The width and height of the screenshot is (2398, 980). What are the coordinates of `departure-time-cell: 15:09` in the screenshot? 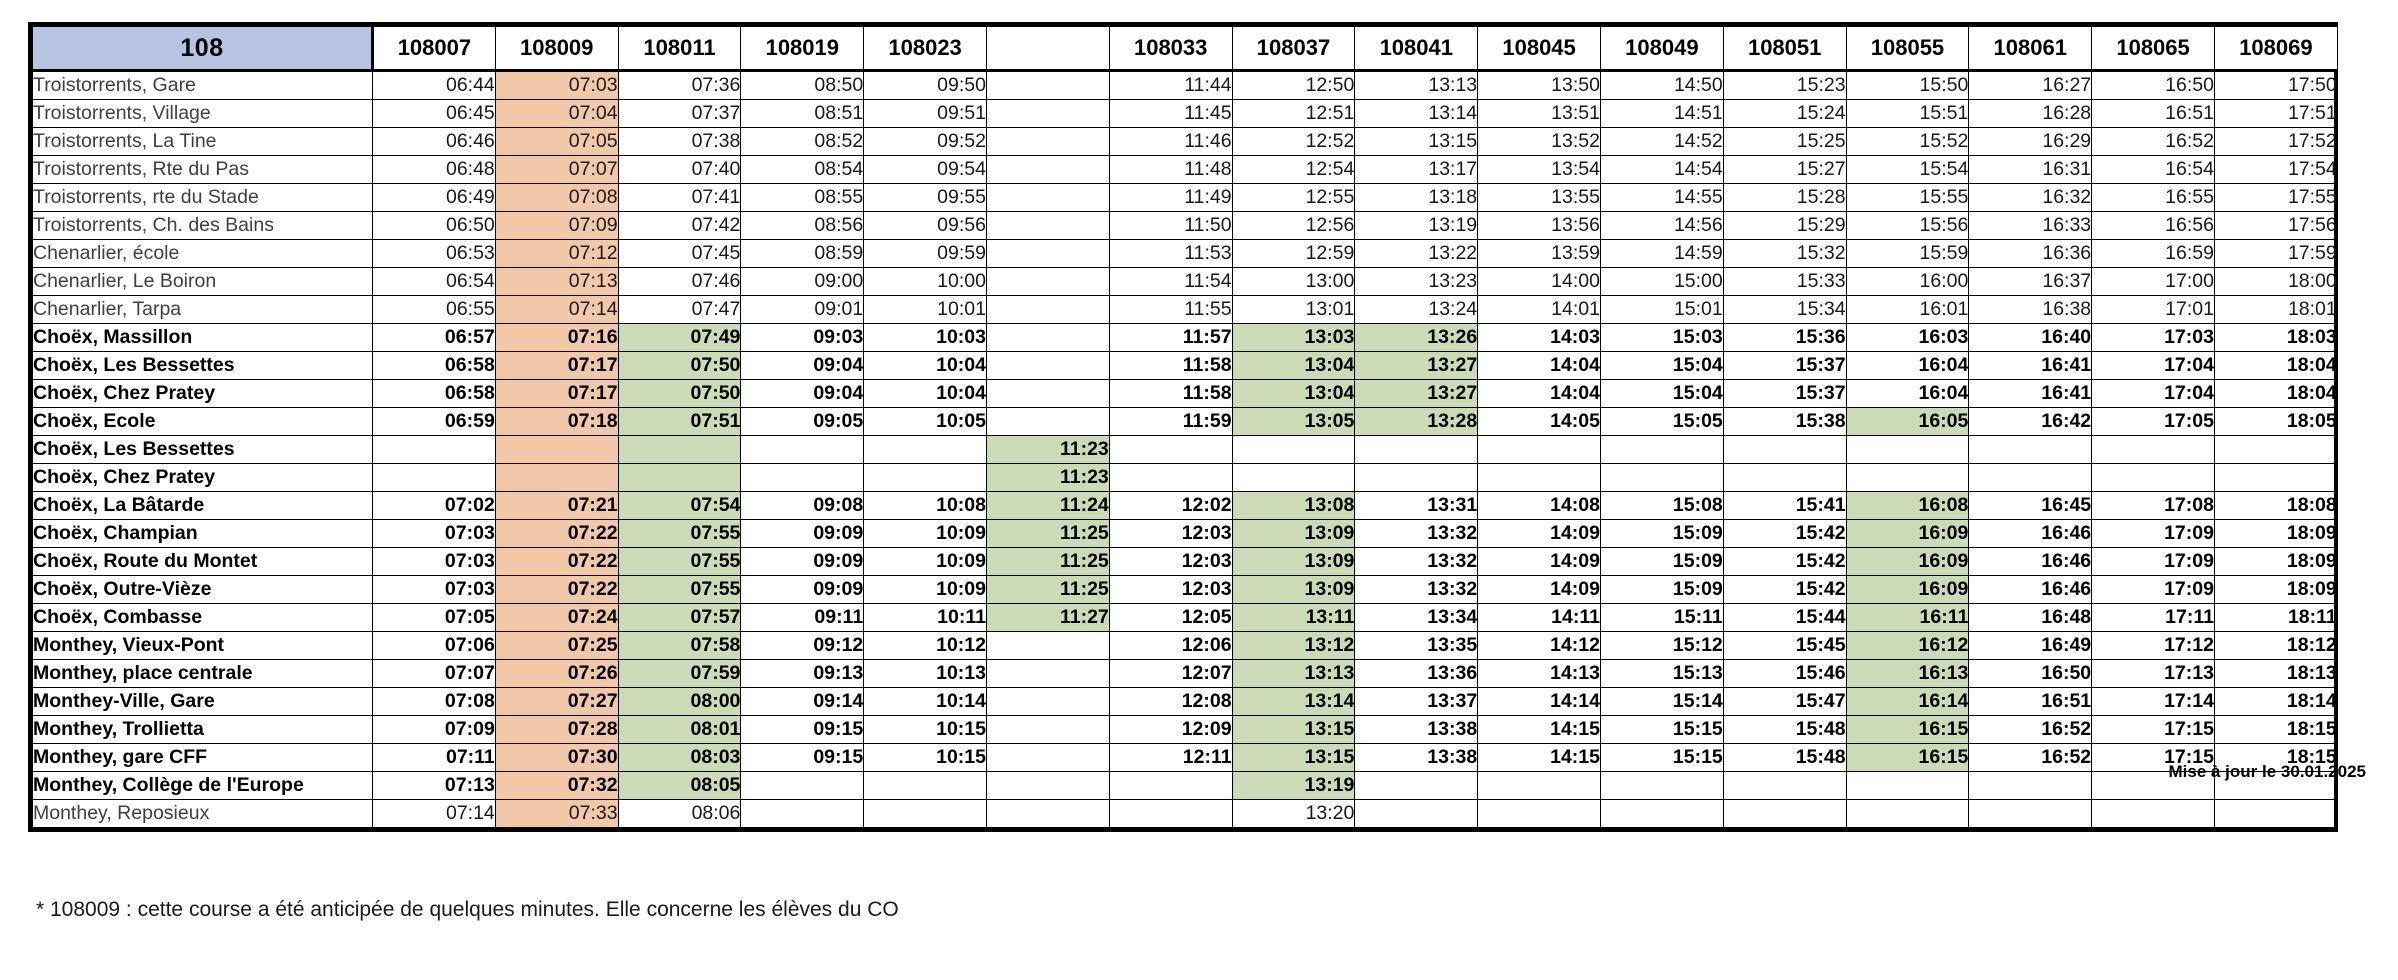 It's located at (1661, 589).